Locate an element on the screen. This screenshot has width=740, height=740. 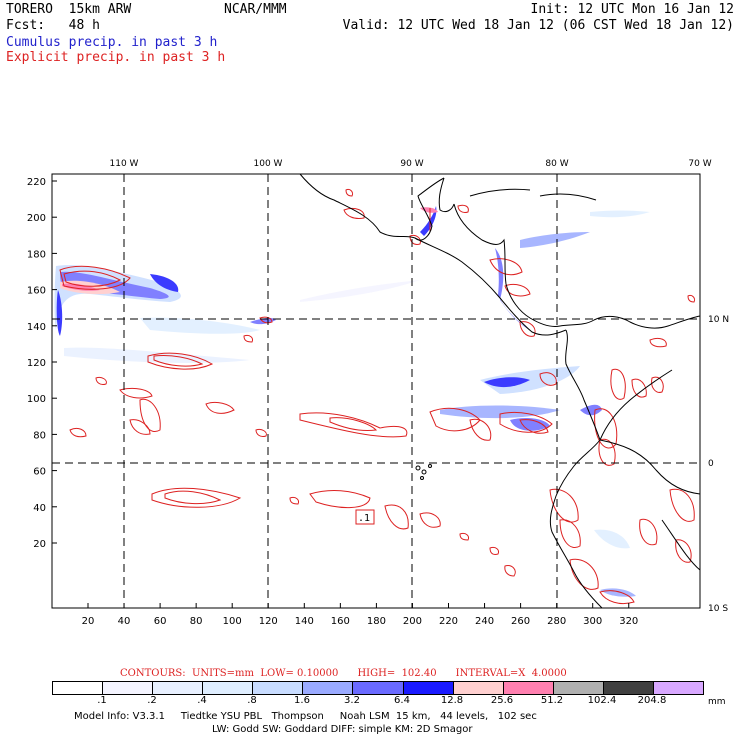
legend-cumulus: Cumulus precip. in past 3 h is located at coordinates (112, 42).